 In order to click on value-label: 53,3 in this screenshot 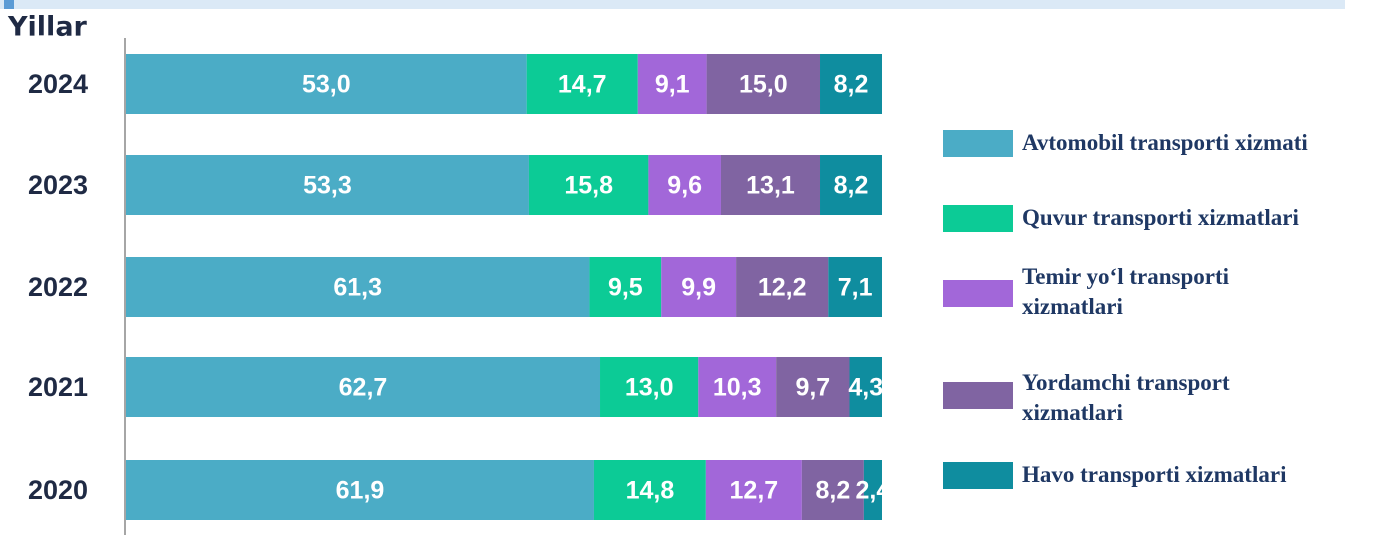, I will do `click(327, 186)`.